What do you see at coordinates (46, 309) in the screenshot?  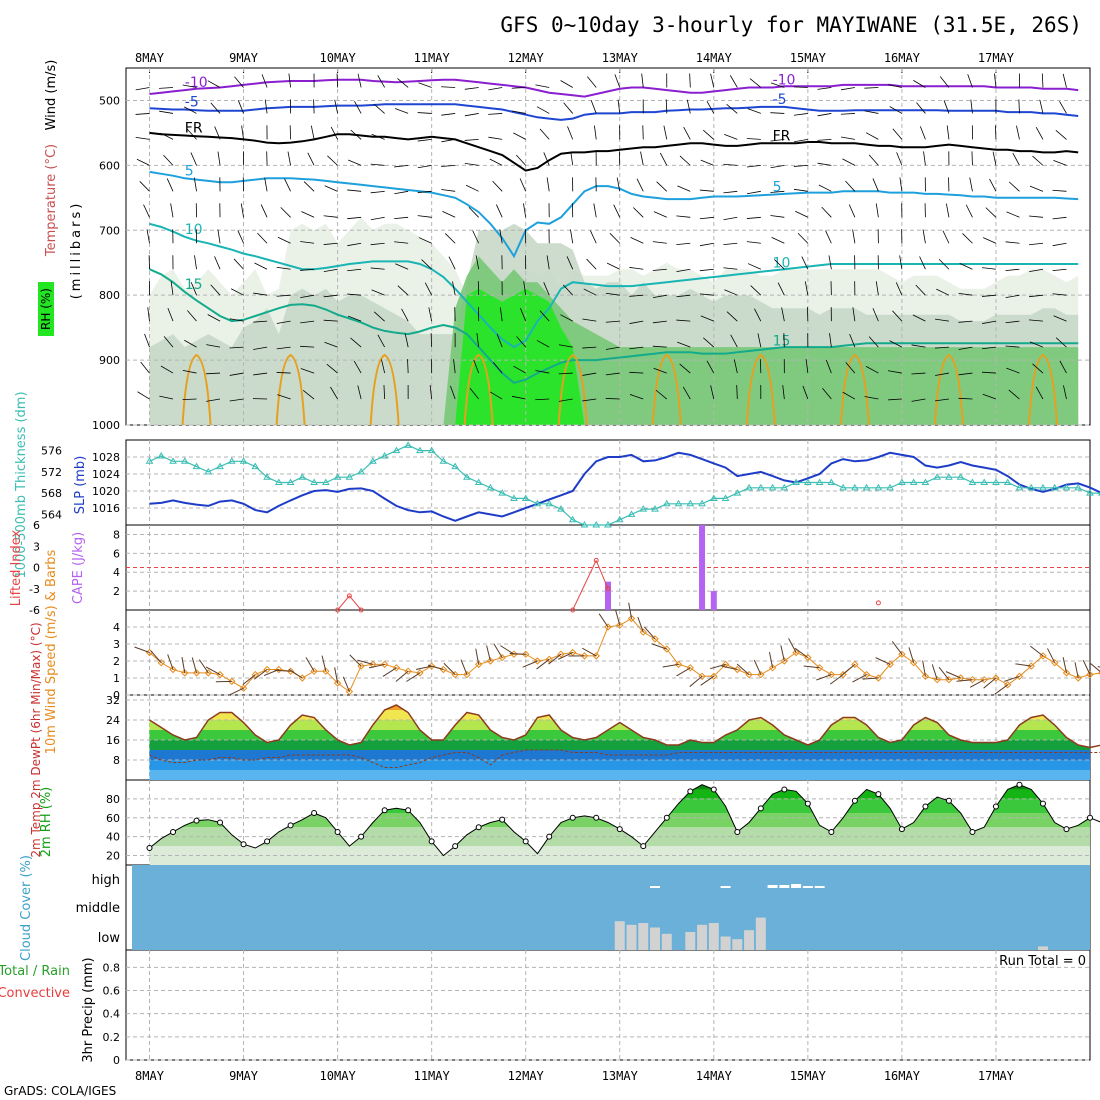 I see `rh-legend-swatch` at bounding box center [46, 309].